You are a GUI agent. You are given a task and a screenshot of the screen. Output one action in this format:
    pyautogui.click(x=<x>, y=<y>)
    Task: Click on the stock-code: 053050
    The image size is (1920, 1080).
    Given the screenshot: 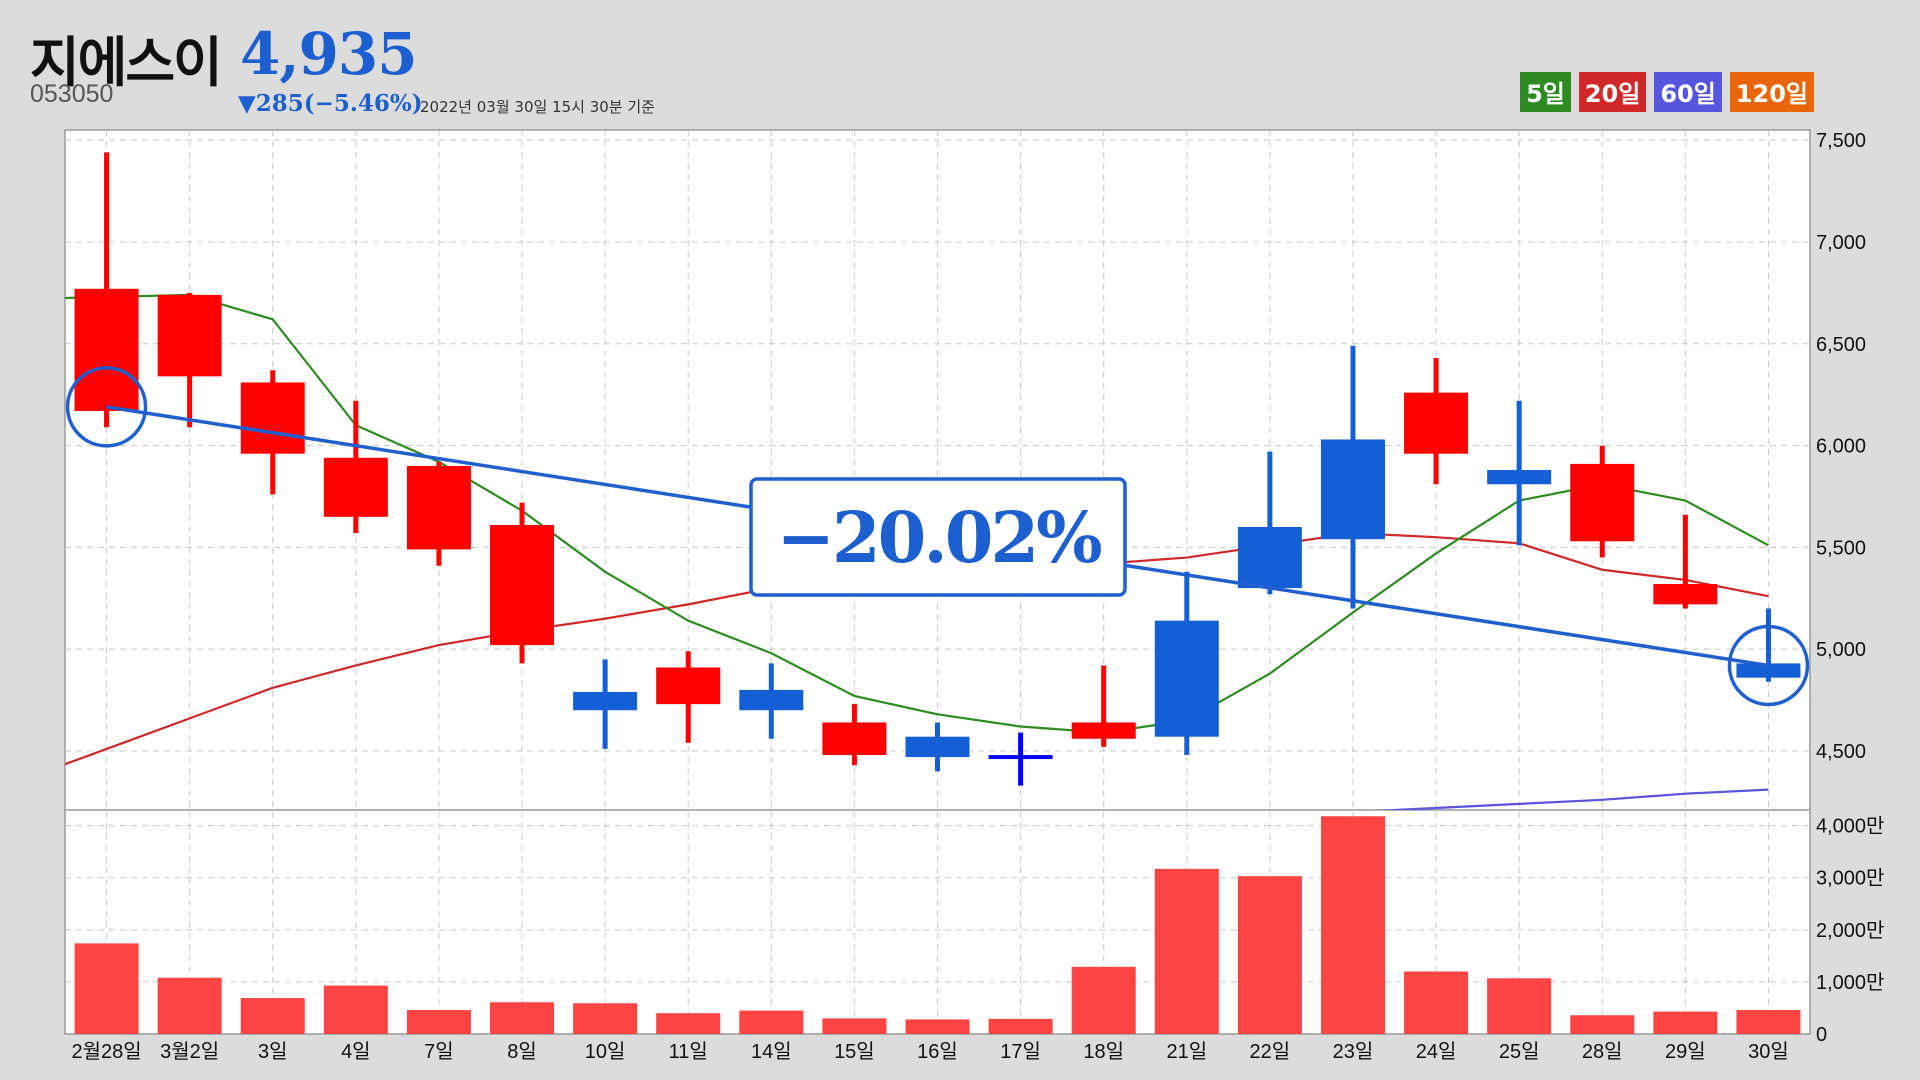 What is the action you would take?
    pyautogui.click(x=72, y=94)
    